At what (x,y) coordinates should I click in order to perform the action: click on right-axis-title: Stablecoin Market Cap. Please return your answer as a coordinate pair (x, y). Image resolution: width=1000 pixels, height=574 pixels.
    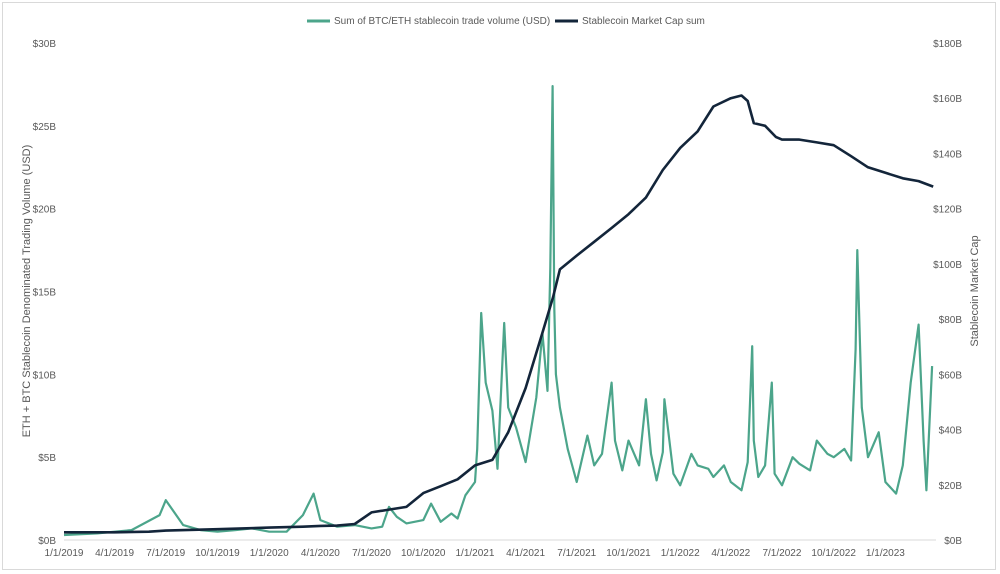
    Looking at the image, I should click on (975, 290).